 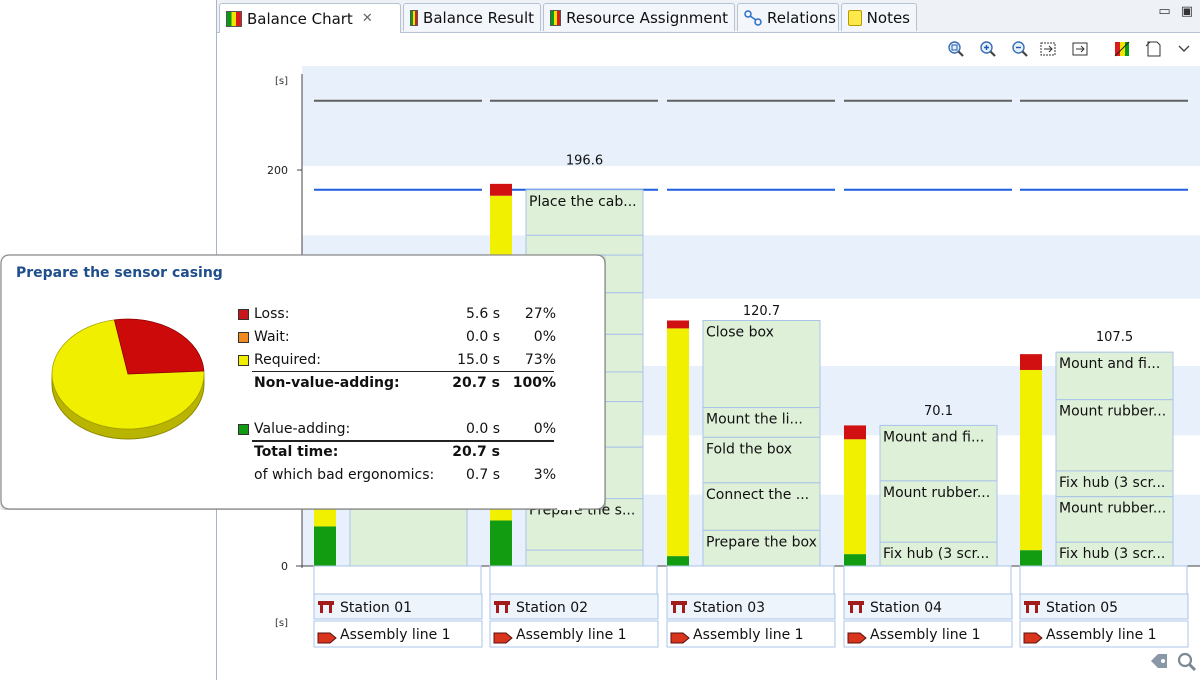 I want to click on view-menu-icon, so click(x=1184, y=49).